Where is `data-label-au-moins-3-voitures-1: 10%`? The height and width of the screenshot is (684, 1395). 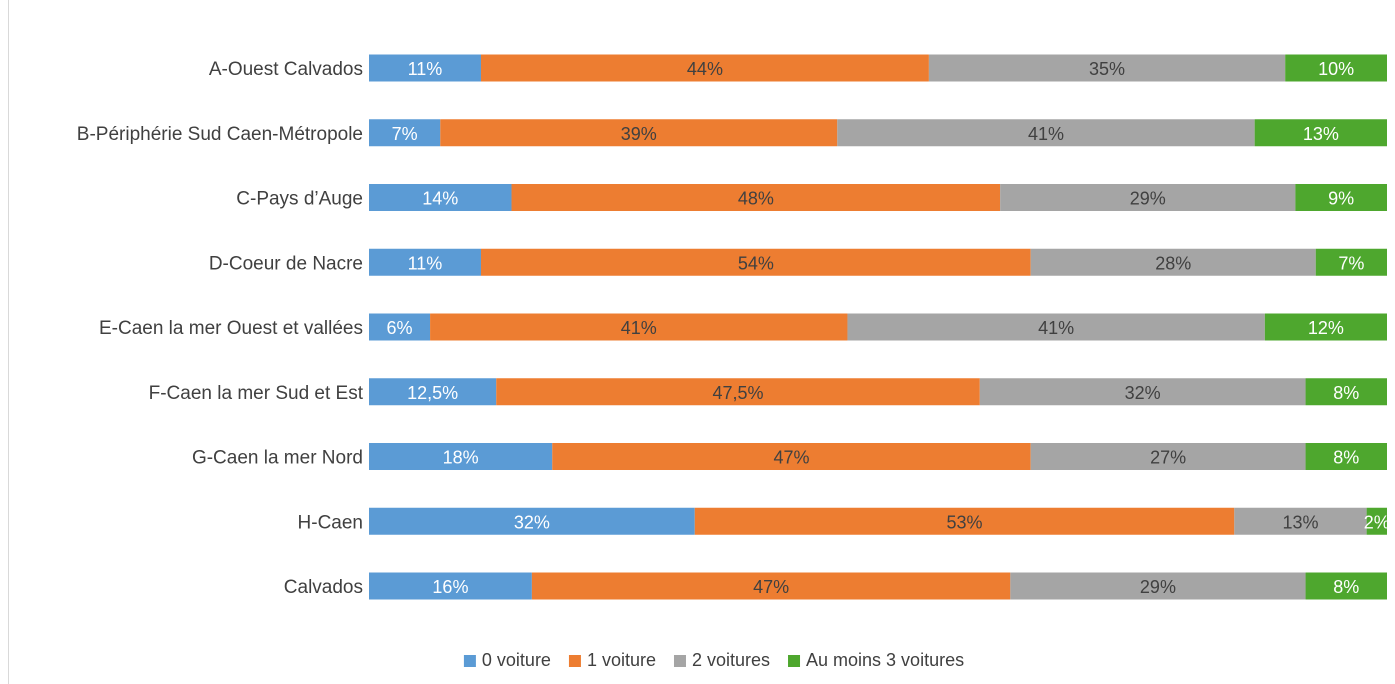
data-label-au-moins-3-voitures-1: 10% is located at coordinates (1336, 69).